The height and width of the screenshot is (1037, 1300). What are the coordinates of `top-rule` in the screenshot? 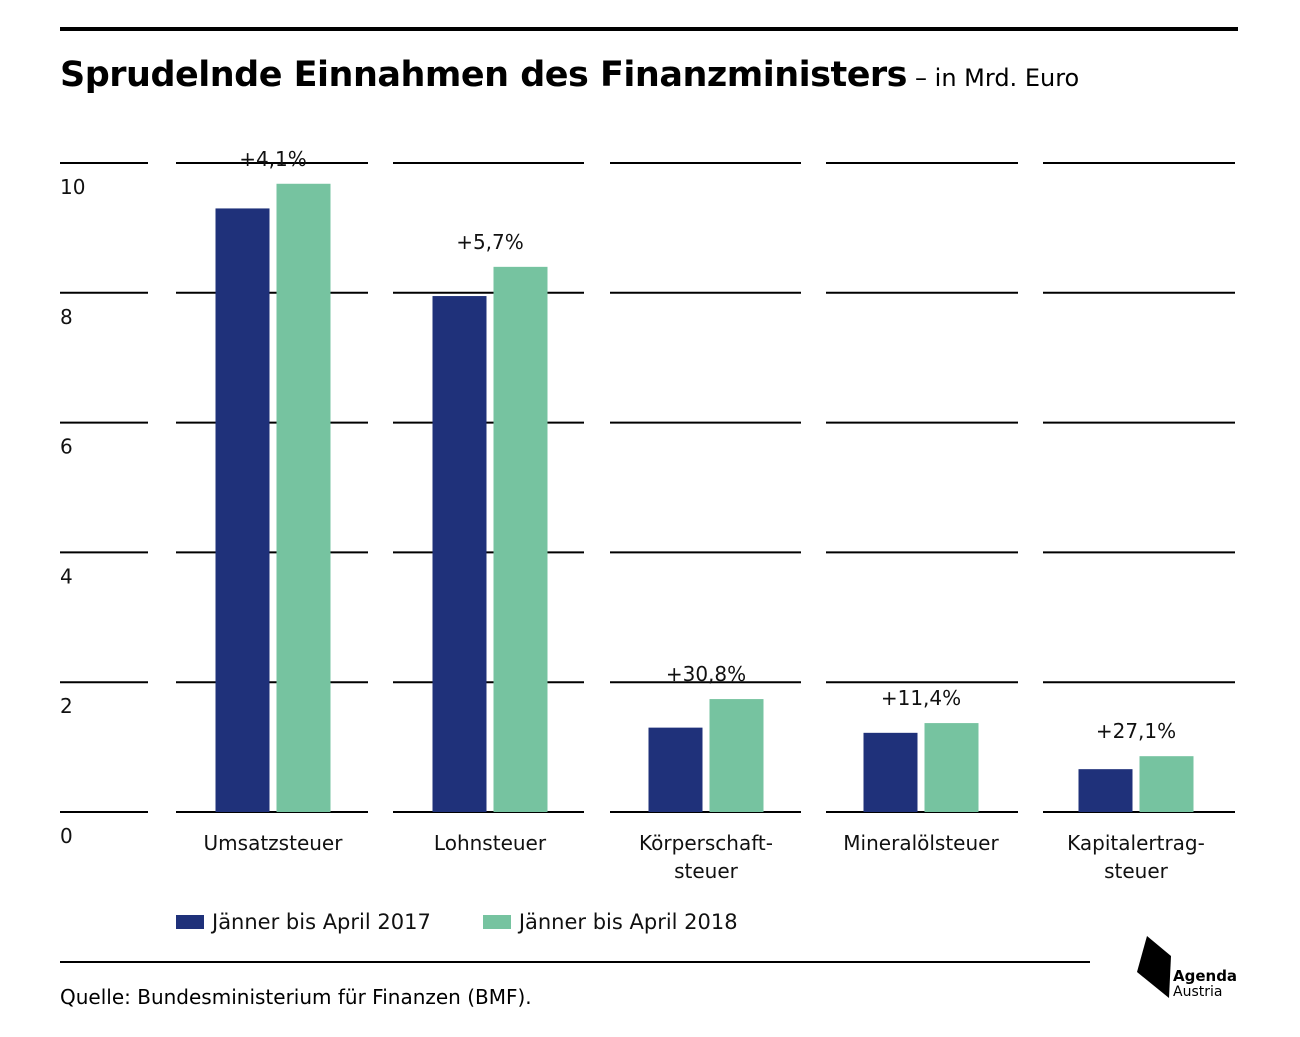 It's located at (649, 29).